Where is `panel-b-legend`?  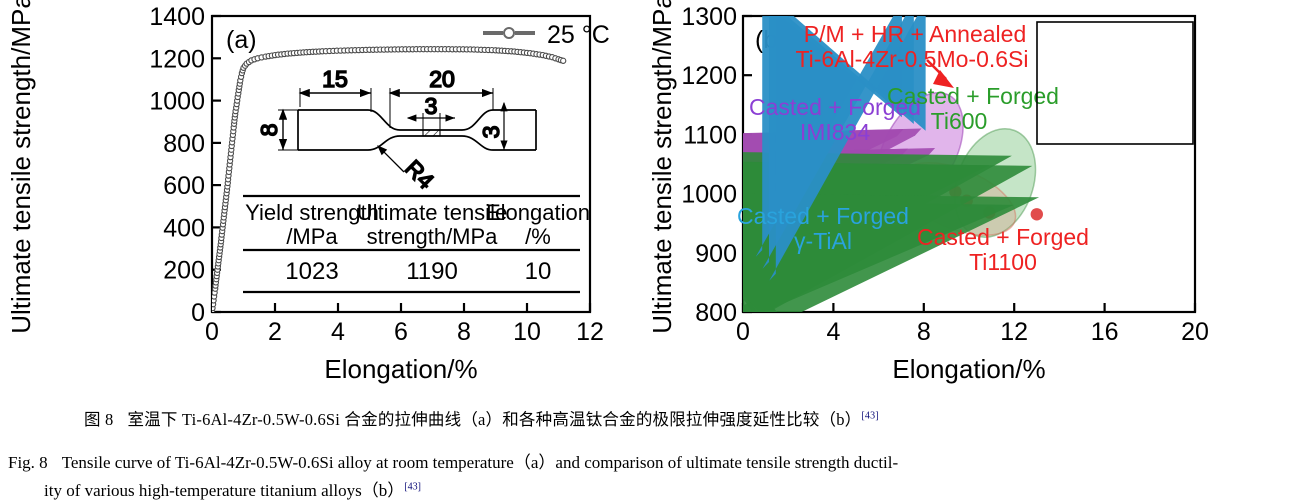 panel-b-legend is located at coordinates (1115, 83).